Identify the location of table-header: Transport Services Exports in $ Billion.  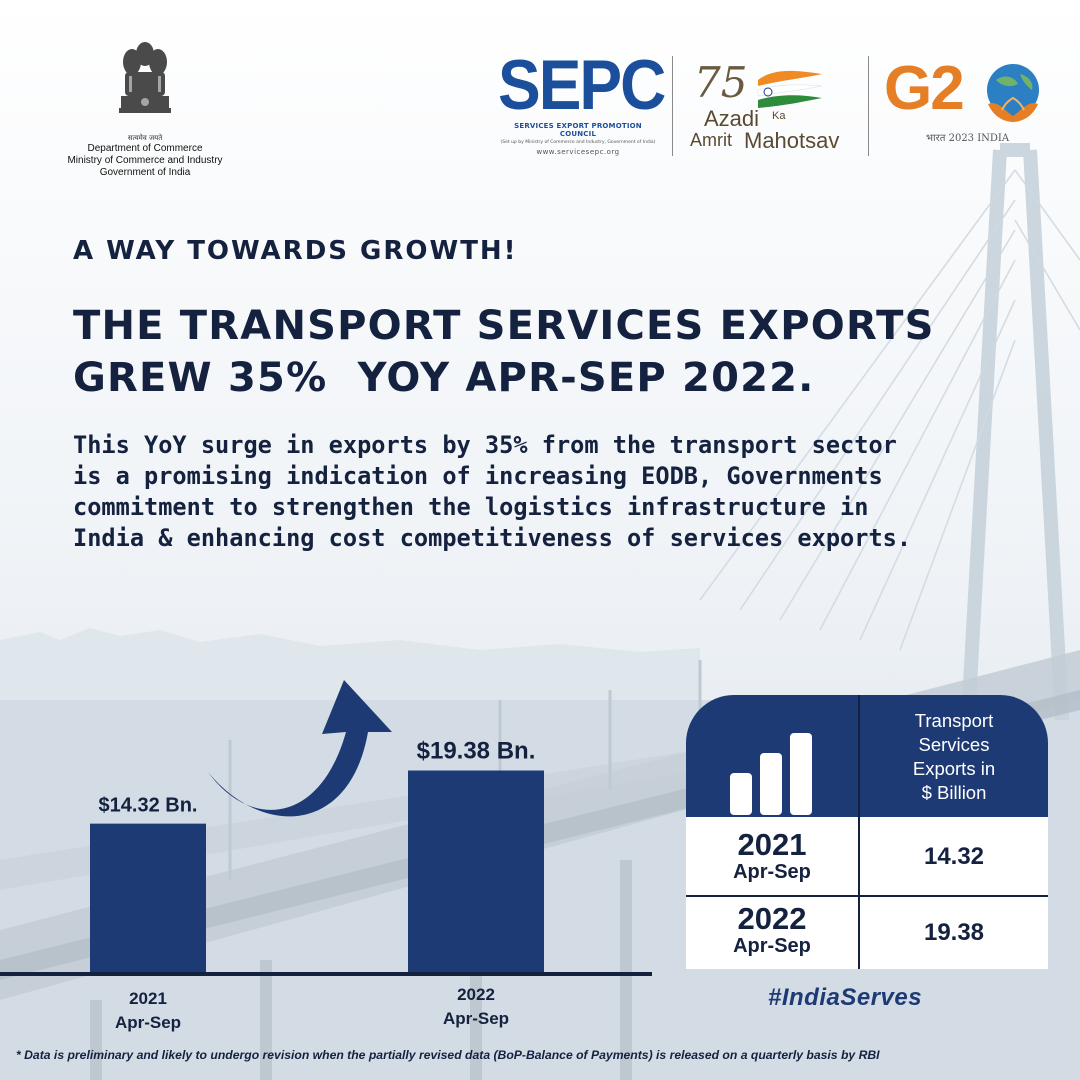
(867, 756).